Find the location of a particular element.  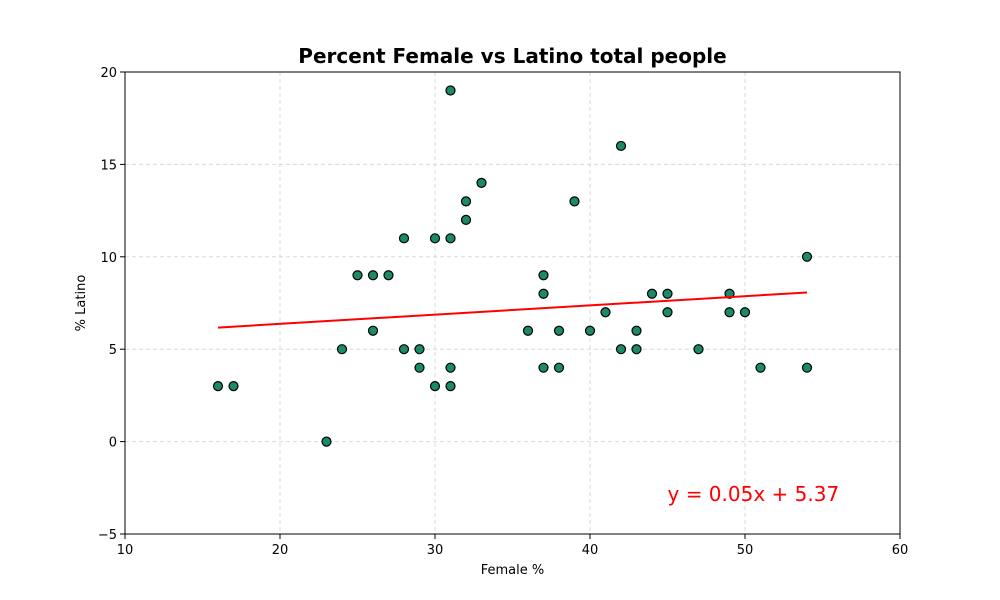

regression-line-group is located at coordinates (512, 310).